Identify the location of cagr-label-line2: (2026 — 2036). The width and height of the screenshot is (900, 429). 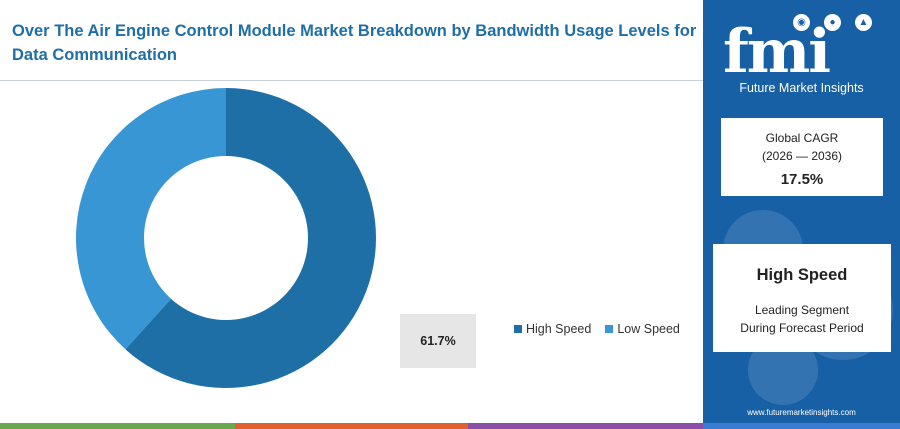
(802, 156).